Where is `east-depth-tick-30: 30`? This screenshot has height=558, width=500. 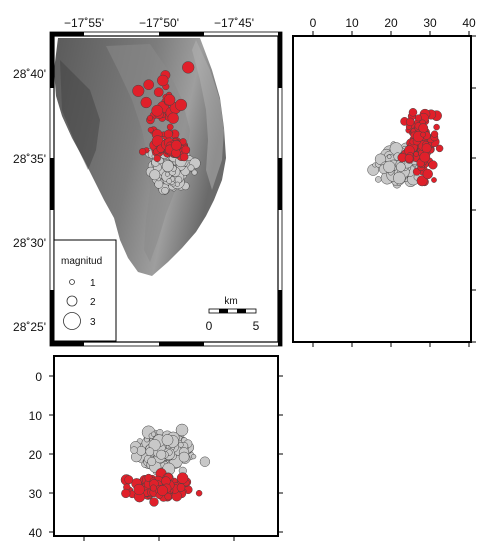 east-depth-tick-30: 30 is located at coordinates (430, 23).